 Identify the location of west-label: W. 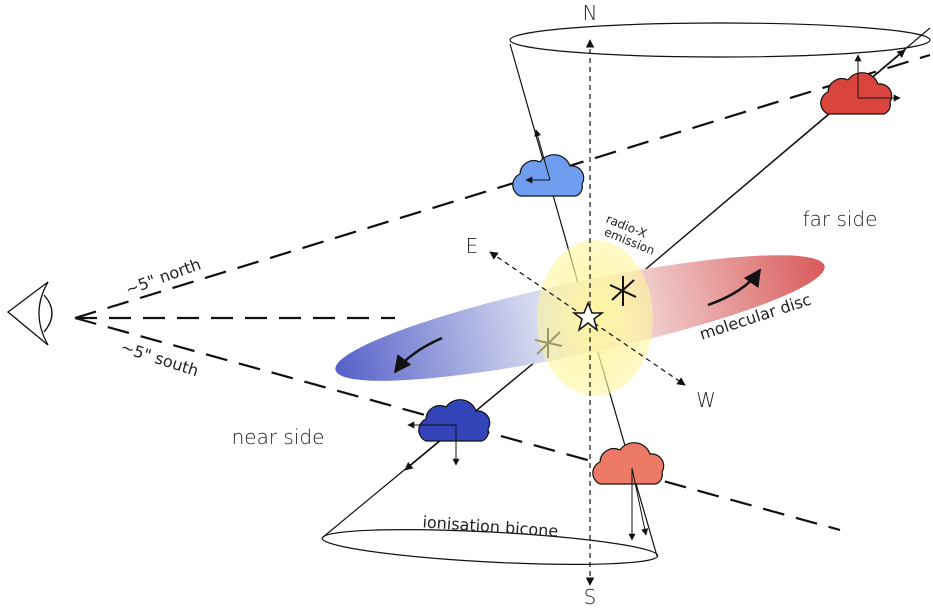
(706, 400).